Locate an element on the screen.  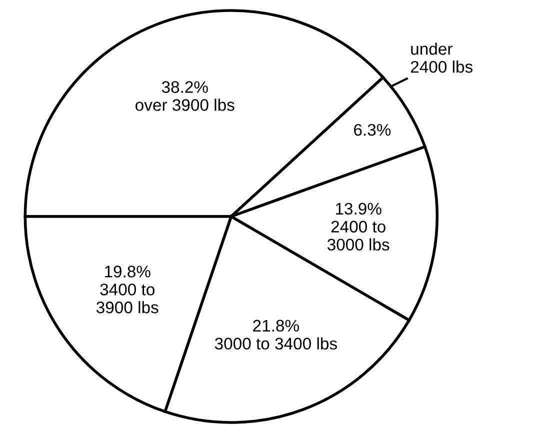
slice-label: under 2400 lbs is located at coordinates (441, 57).